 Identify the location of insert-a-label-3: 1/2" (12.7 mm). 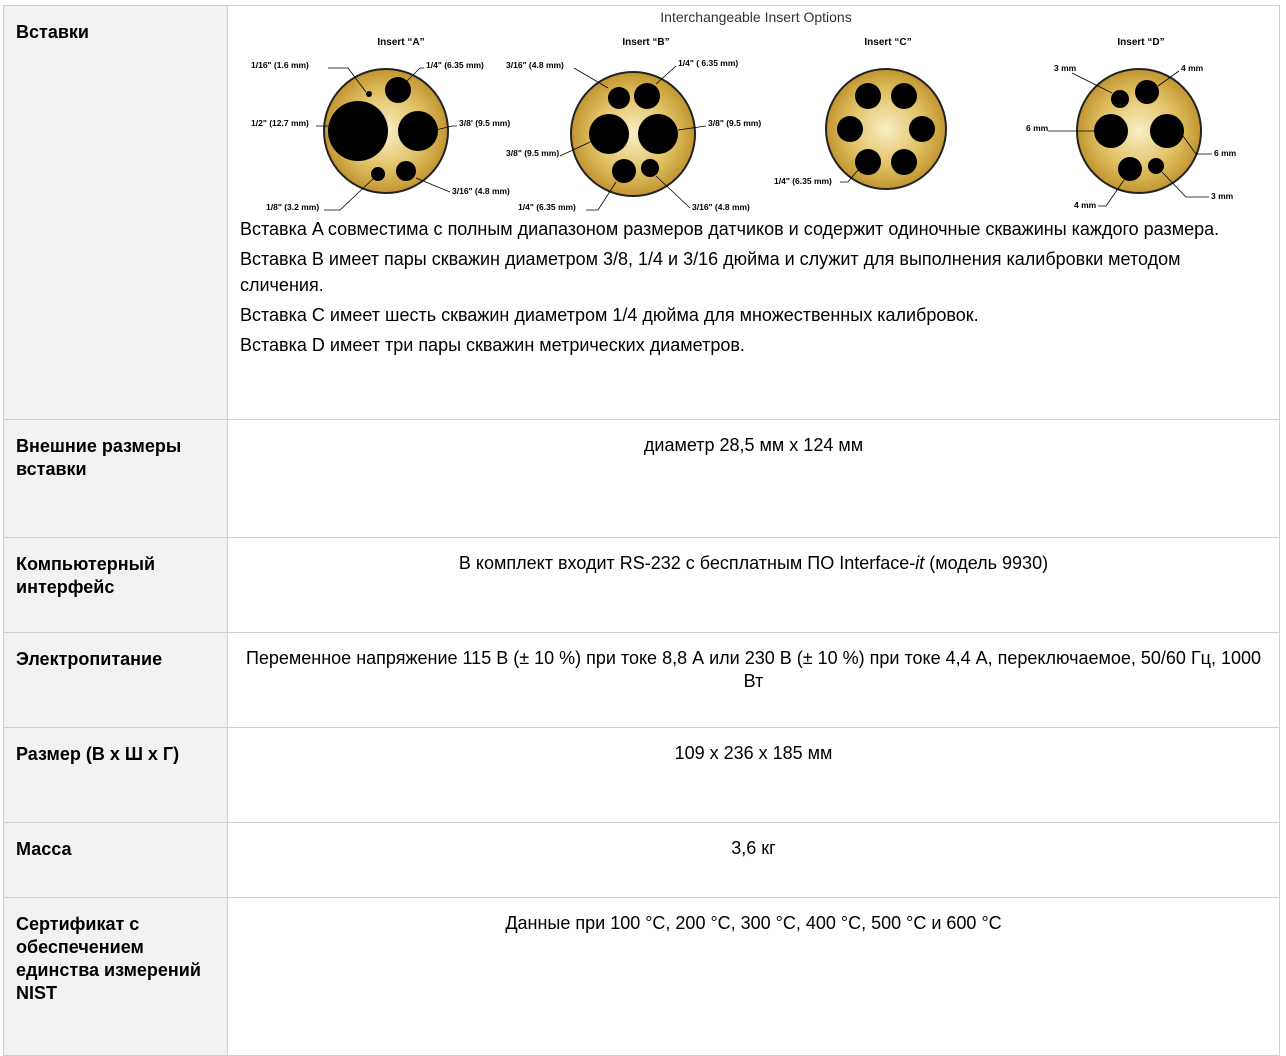
(280, 123).